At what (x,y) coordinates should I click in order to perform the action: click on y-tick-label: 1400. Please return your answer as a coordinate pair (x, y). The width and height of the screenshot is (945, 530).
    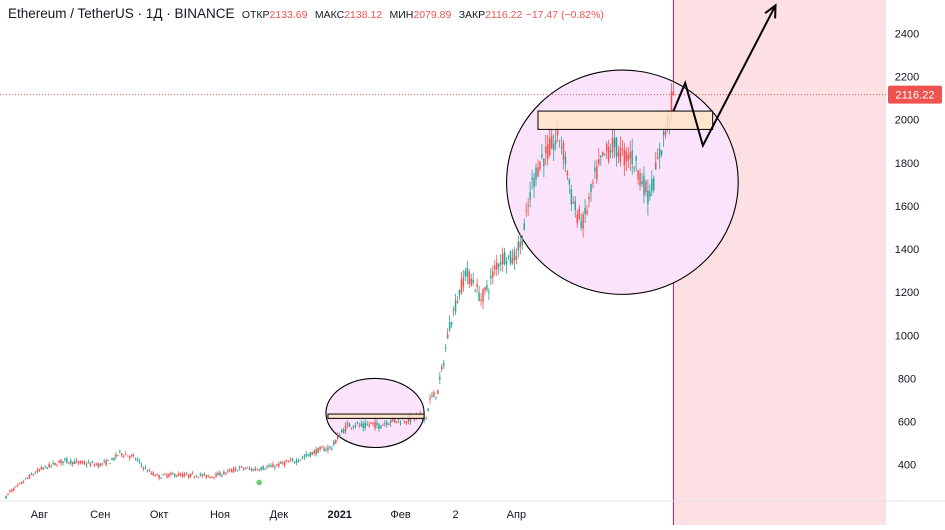
    Looking at the image, I should click on (907, 250).